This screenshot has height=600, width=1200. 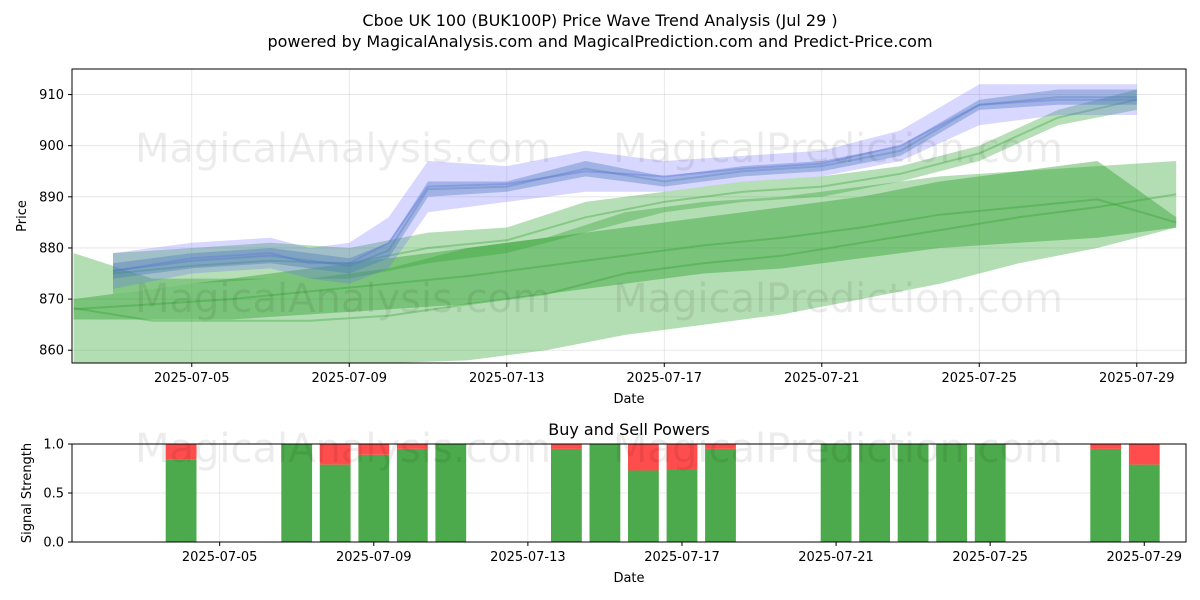 What do you see at coordinates (374, 557) in the screenshot?
I see `signal-x-tick-label: 2025-07-09` at bounding box center [374, 557].